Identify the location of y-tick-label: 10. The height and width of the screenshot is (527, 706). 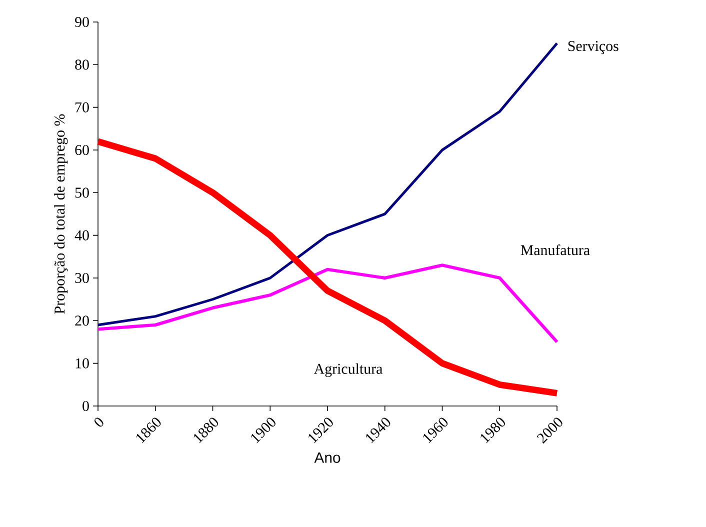
(82, 363).